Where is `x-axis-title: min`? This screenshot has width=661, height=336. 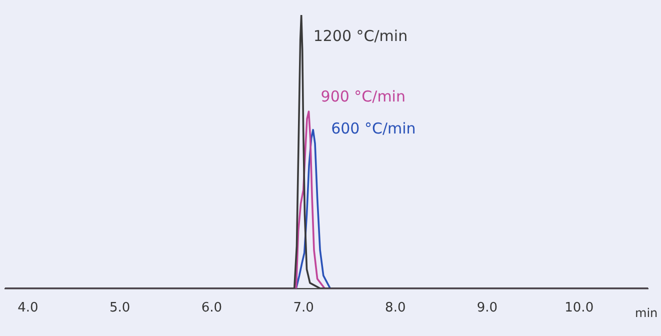 x-axis-title: min is located at coordinates (646, 313).